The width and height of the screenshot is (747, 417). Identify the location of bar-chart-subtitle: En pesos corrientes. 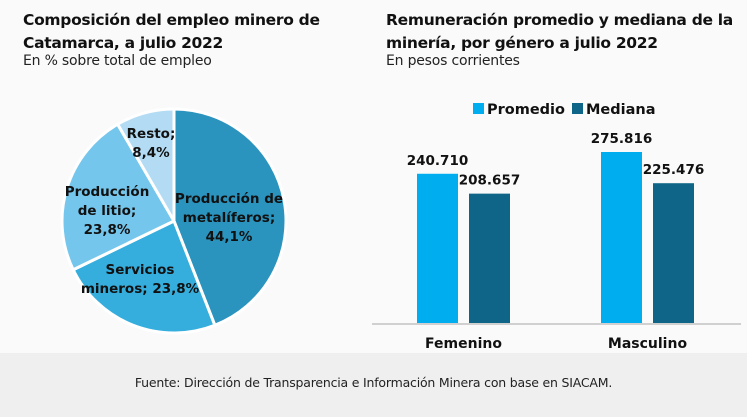
(453, 61).